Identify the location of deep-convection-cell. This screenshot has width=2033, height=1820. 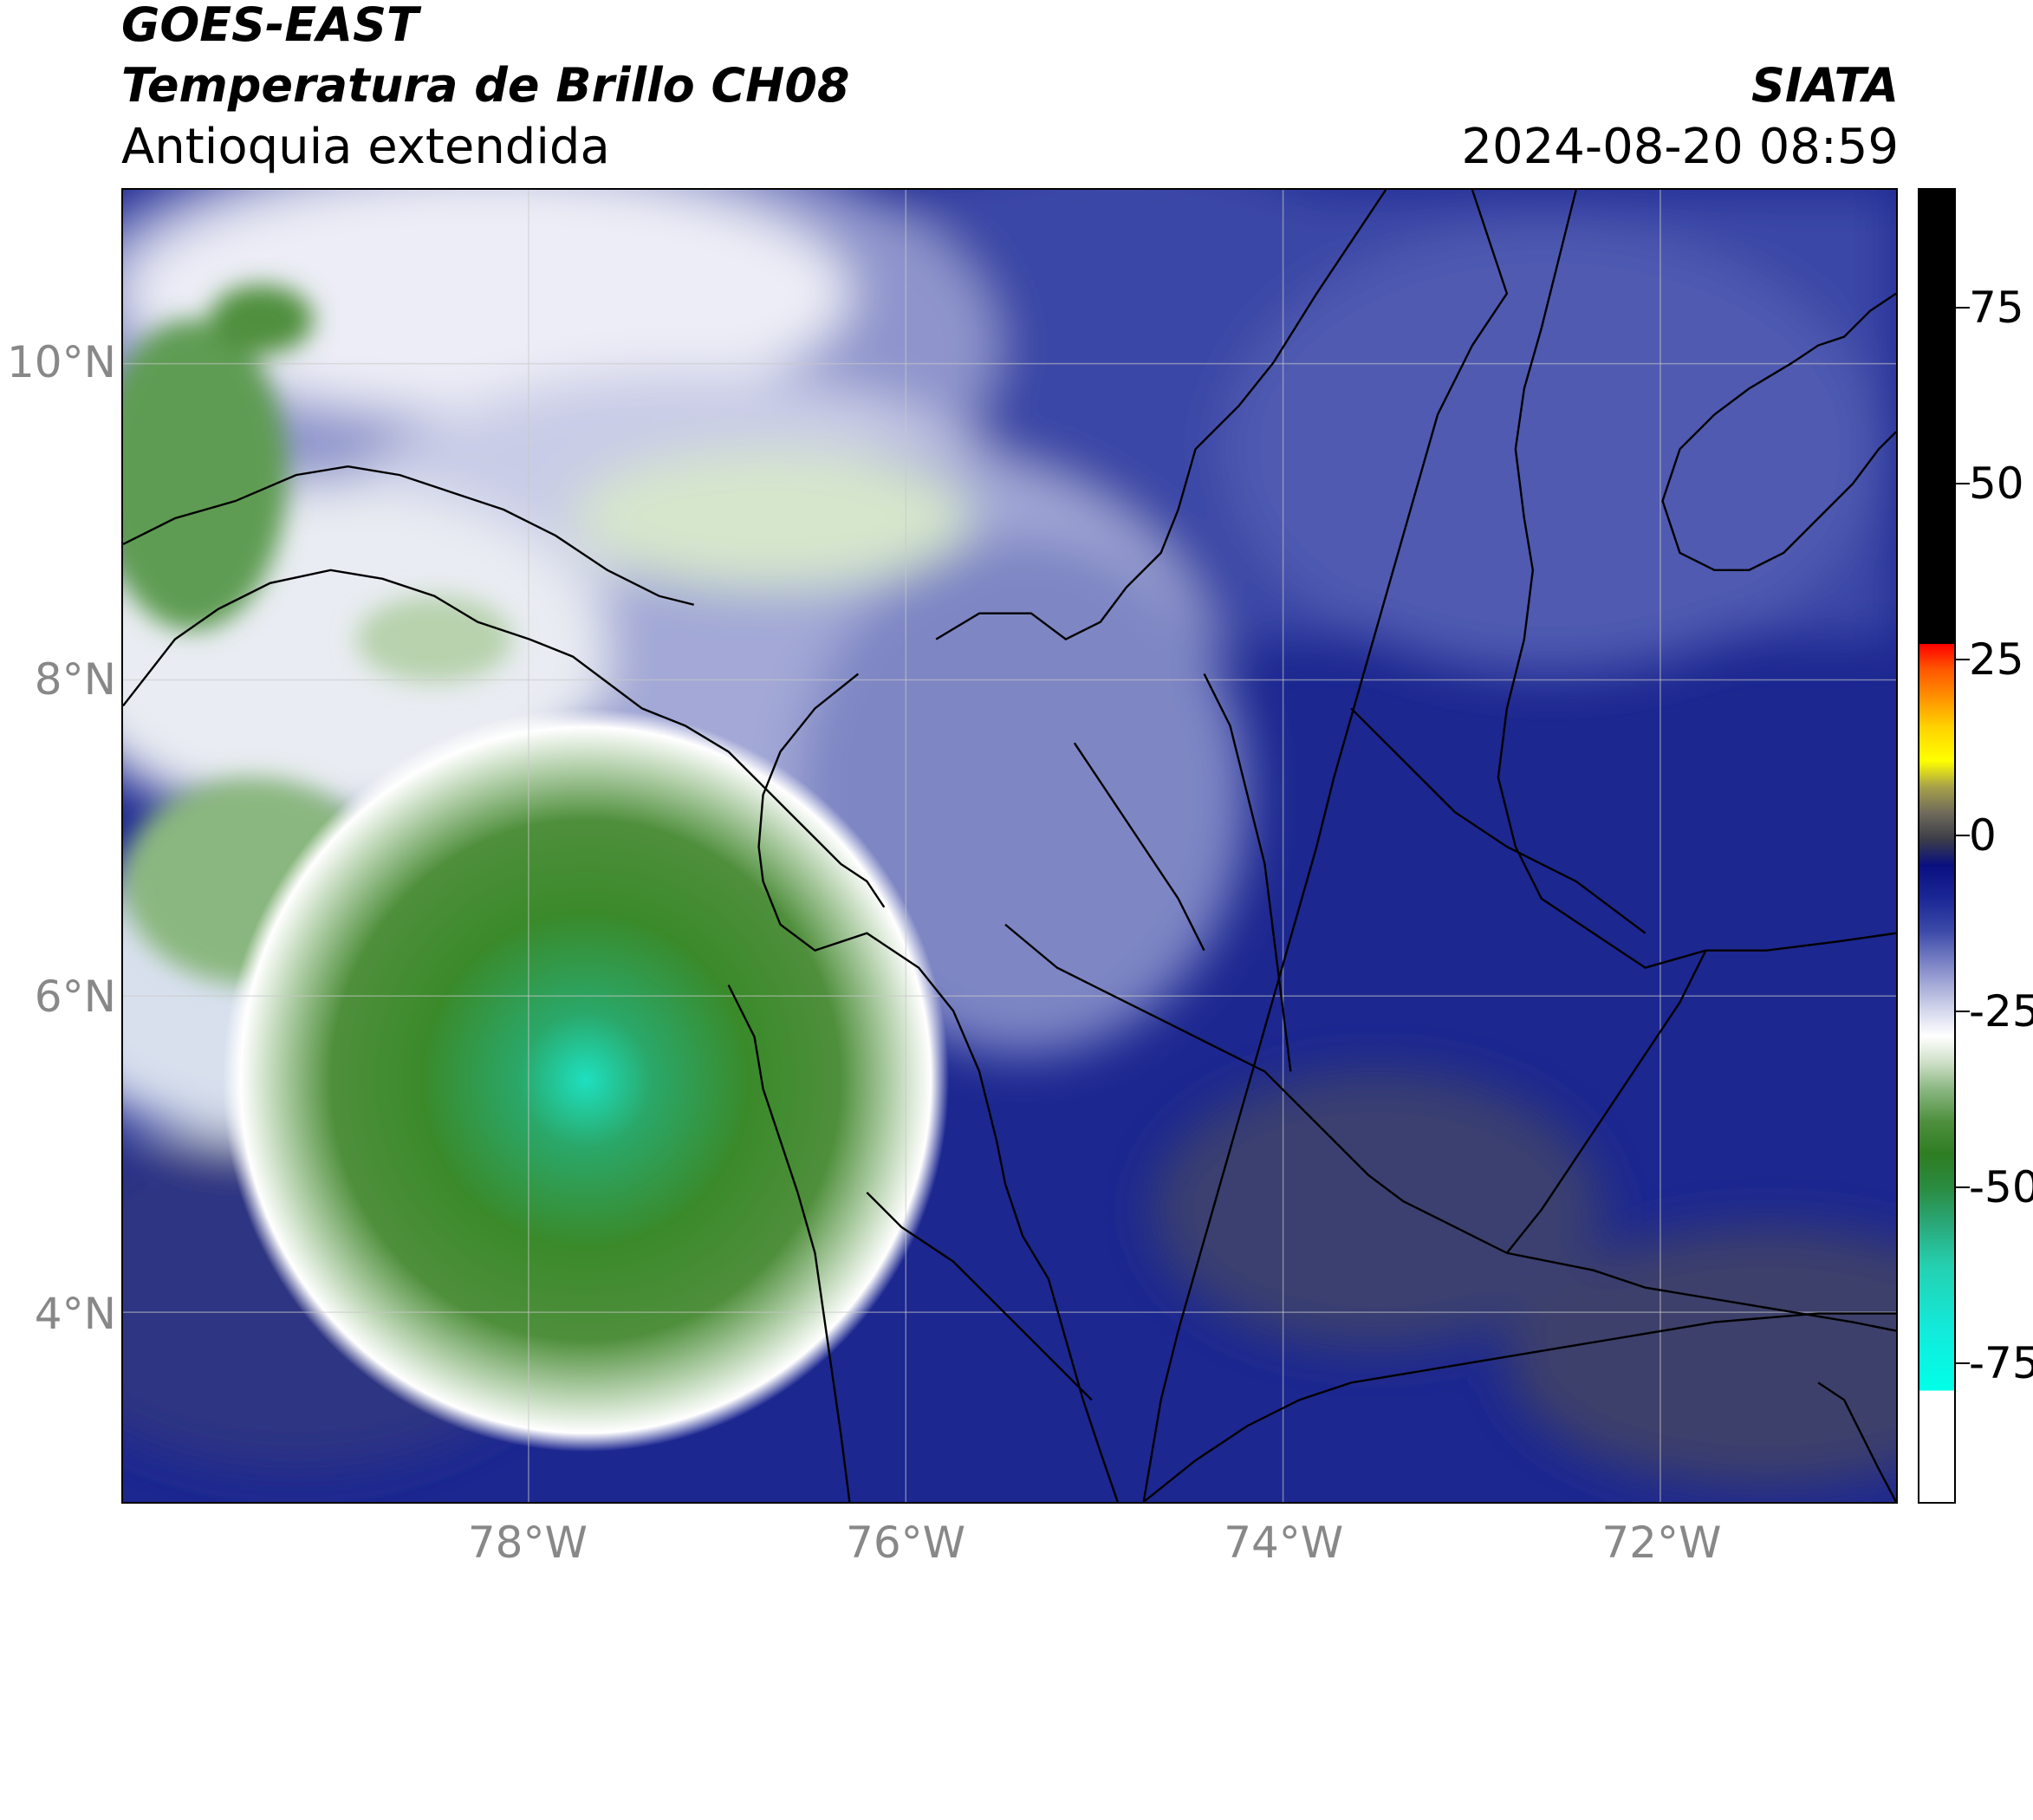
(586, 1080).